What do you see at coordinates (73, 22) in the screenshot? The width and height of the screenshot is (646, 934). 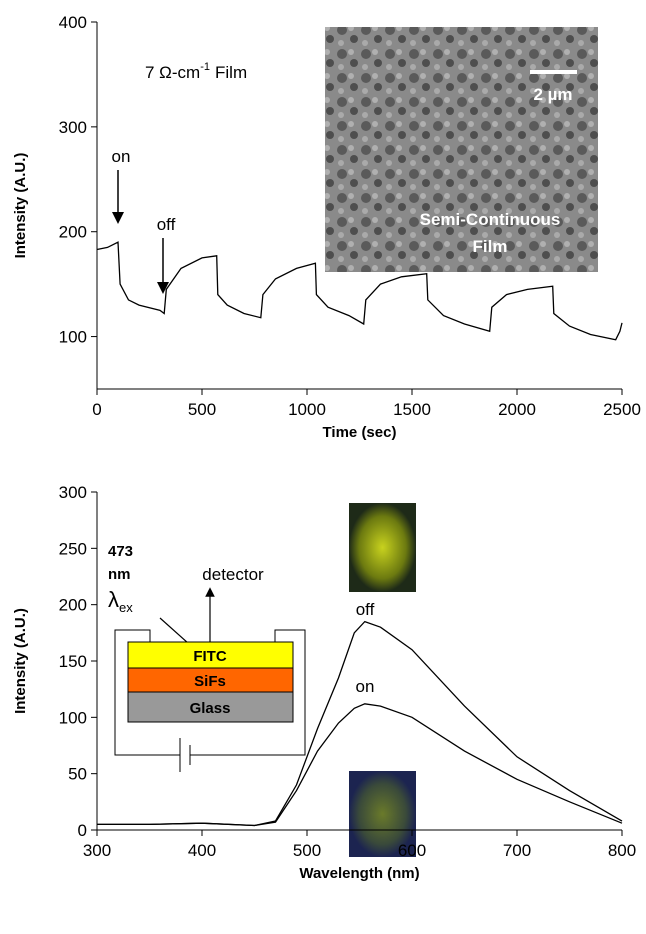 I see `y-tick-label: 400` at bounding box center [73, 22].